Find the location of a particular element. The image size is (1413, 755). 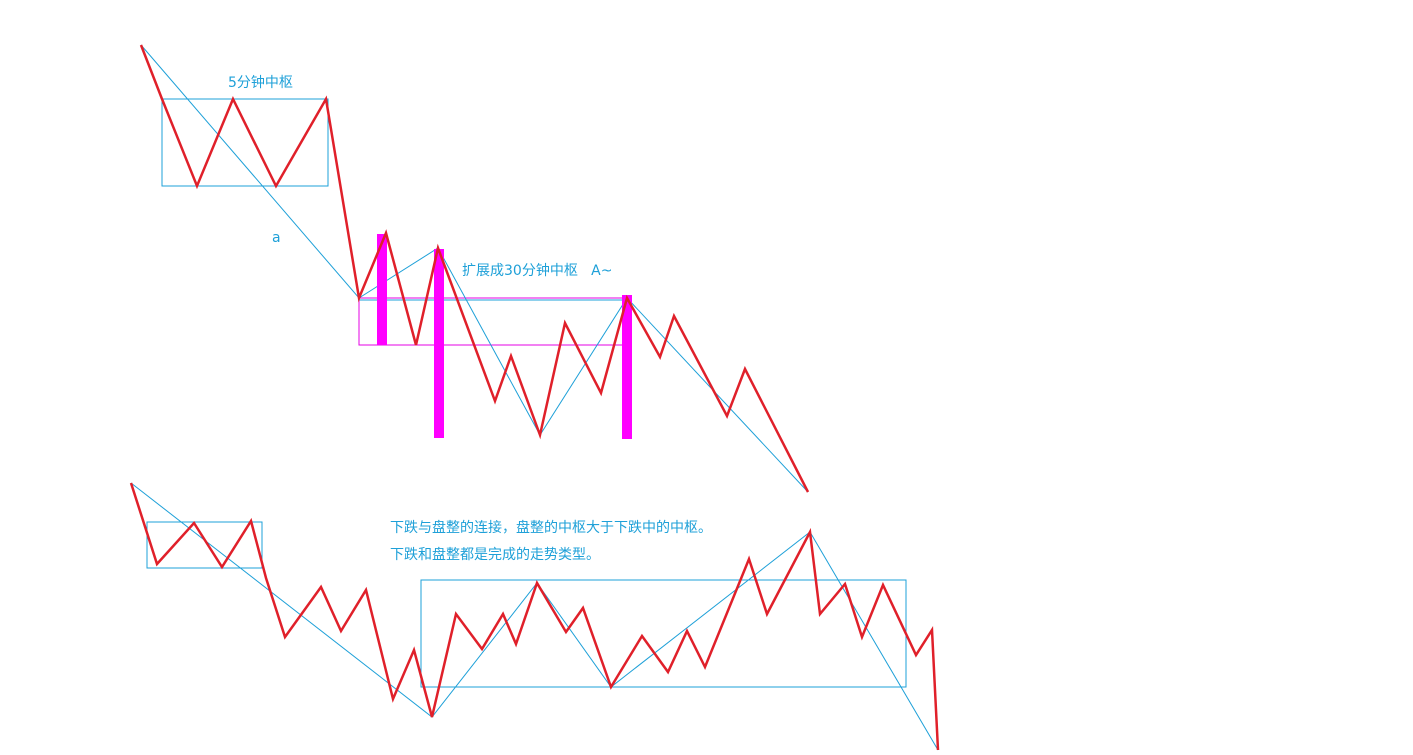

zhongshu-box-5min is located at coordinates (245, 142).